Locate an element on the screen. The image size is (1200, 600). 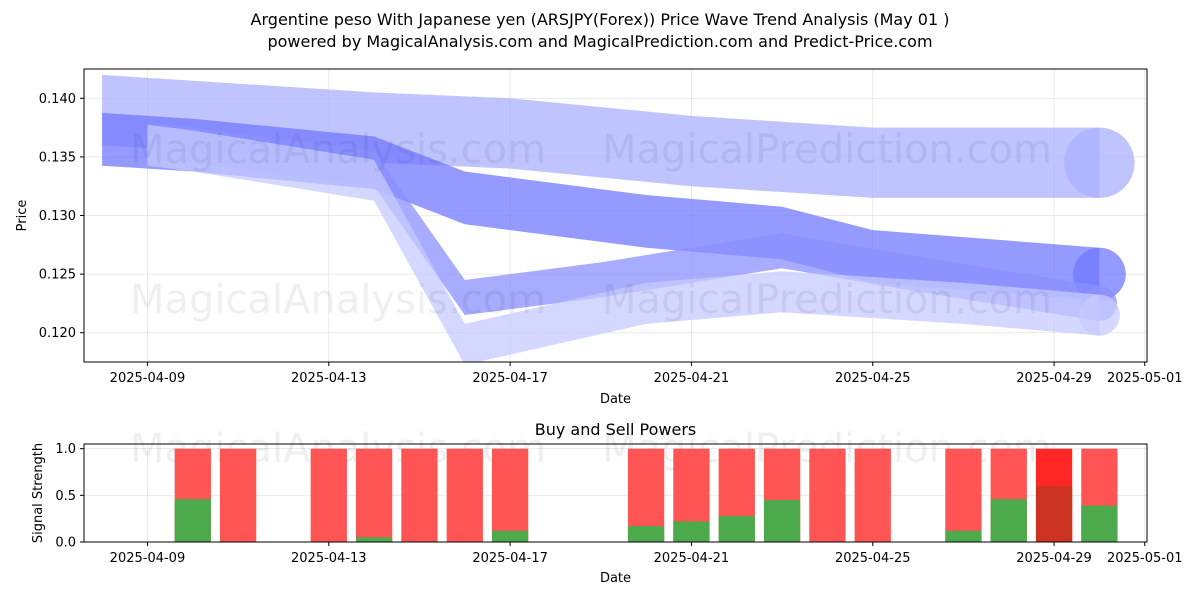
price-x-tick-label: 2025-04-21 is located at coordinates (692, 378).